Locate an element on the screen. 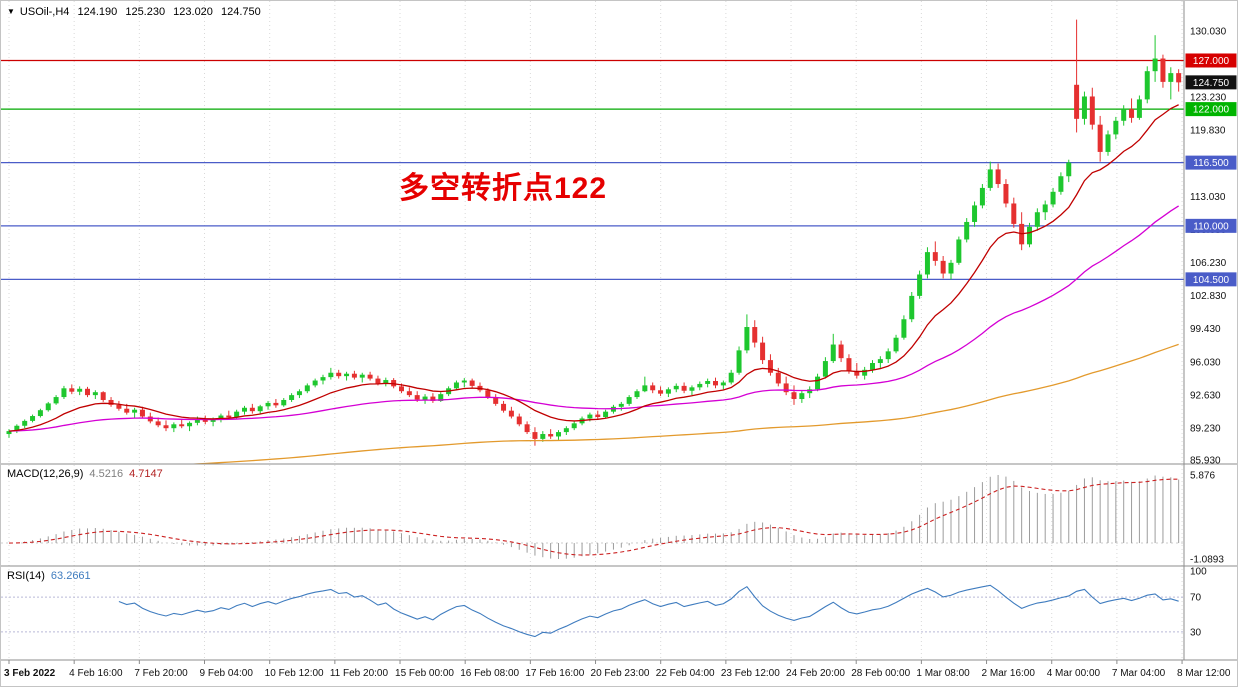 This screenshot has height=687, width=1238. price-axis-tick: 89.230 is located at coordinates (1205, 428).